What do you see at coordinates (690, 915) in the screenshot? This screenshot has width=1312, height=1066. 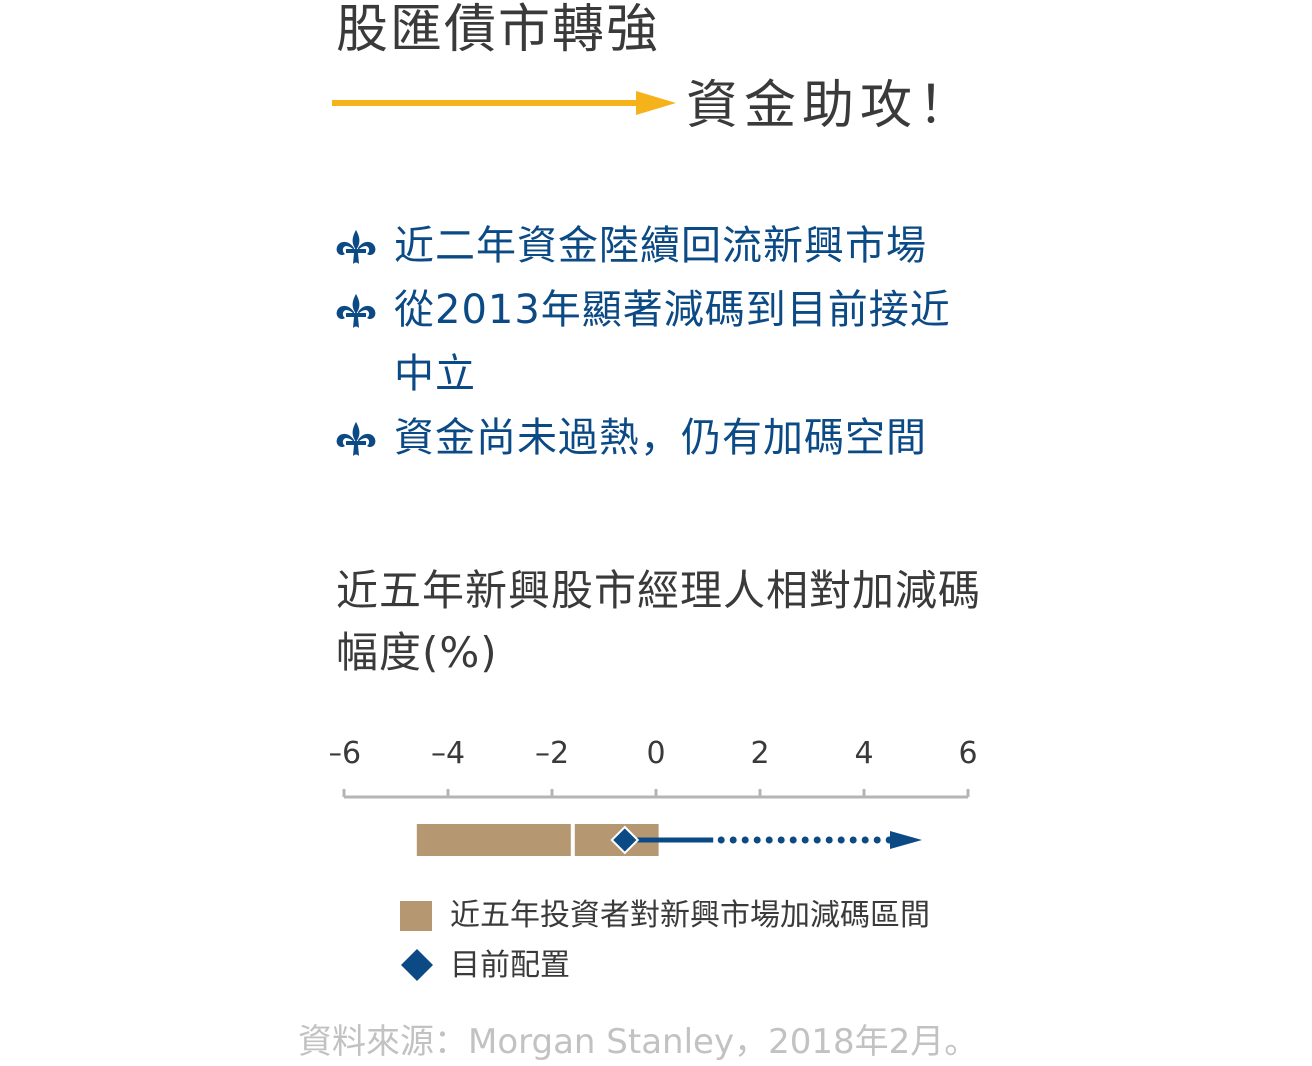 I see `legend-label-range: 近五年投資者對新興市場加減碼區間` at bounding box center [690, 915].